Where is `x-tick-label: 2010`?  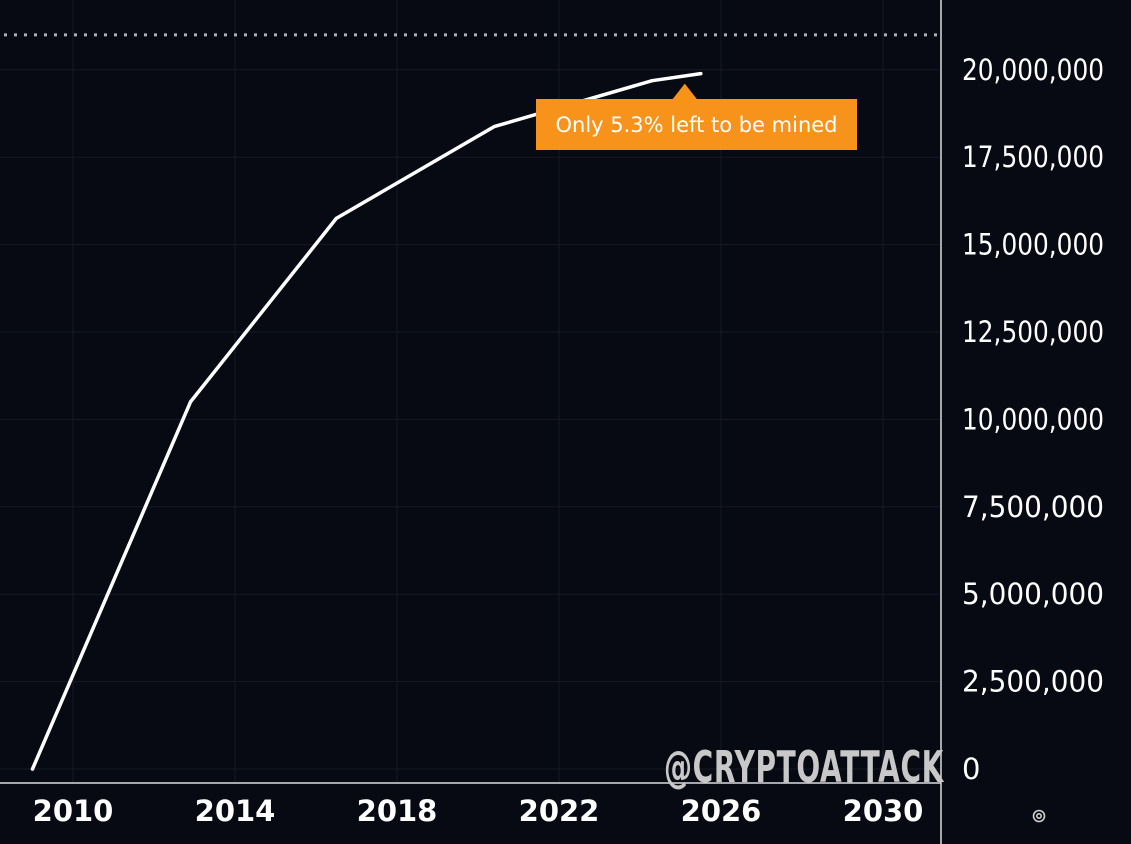 x-tick-label: 2010 is located at coordinates (73, 811).